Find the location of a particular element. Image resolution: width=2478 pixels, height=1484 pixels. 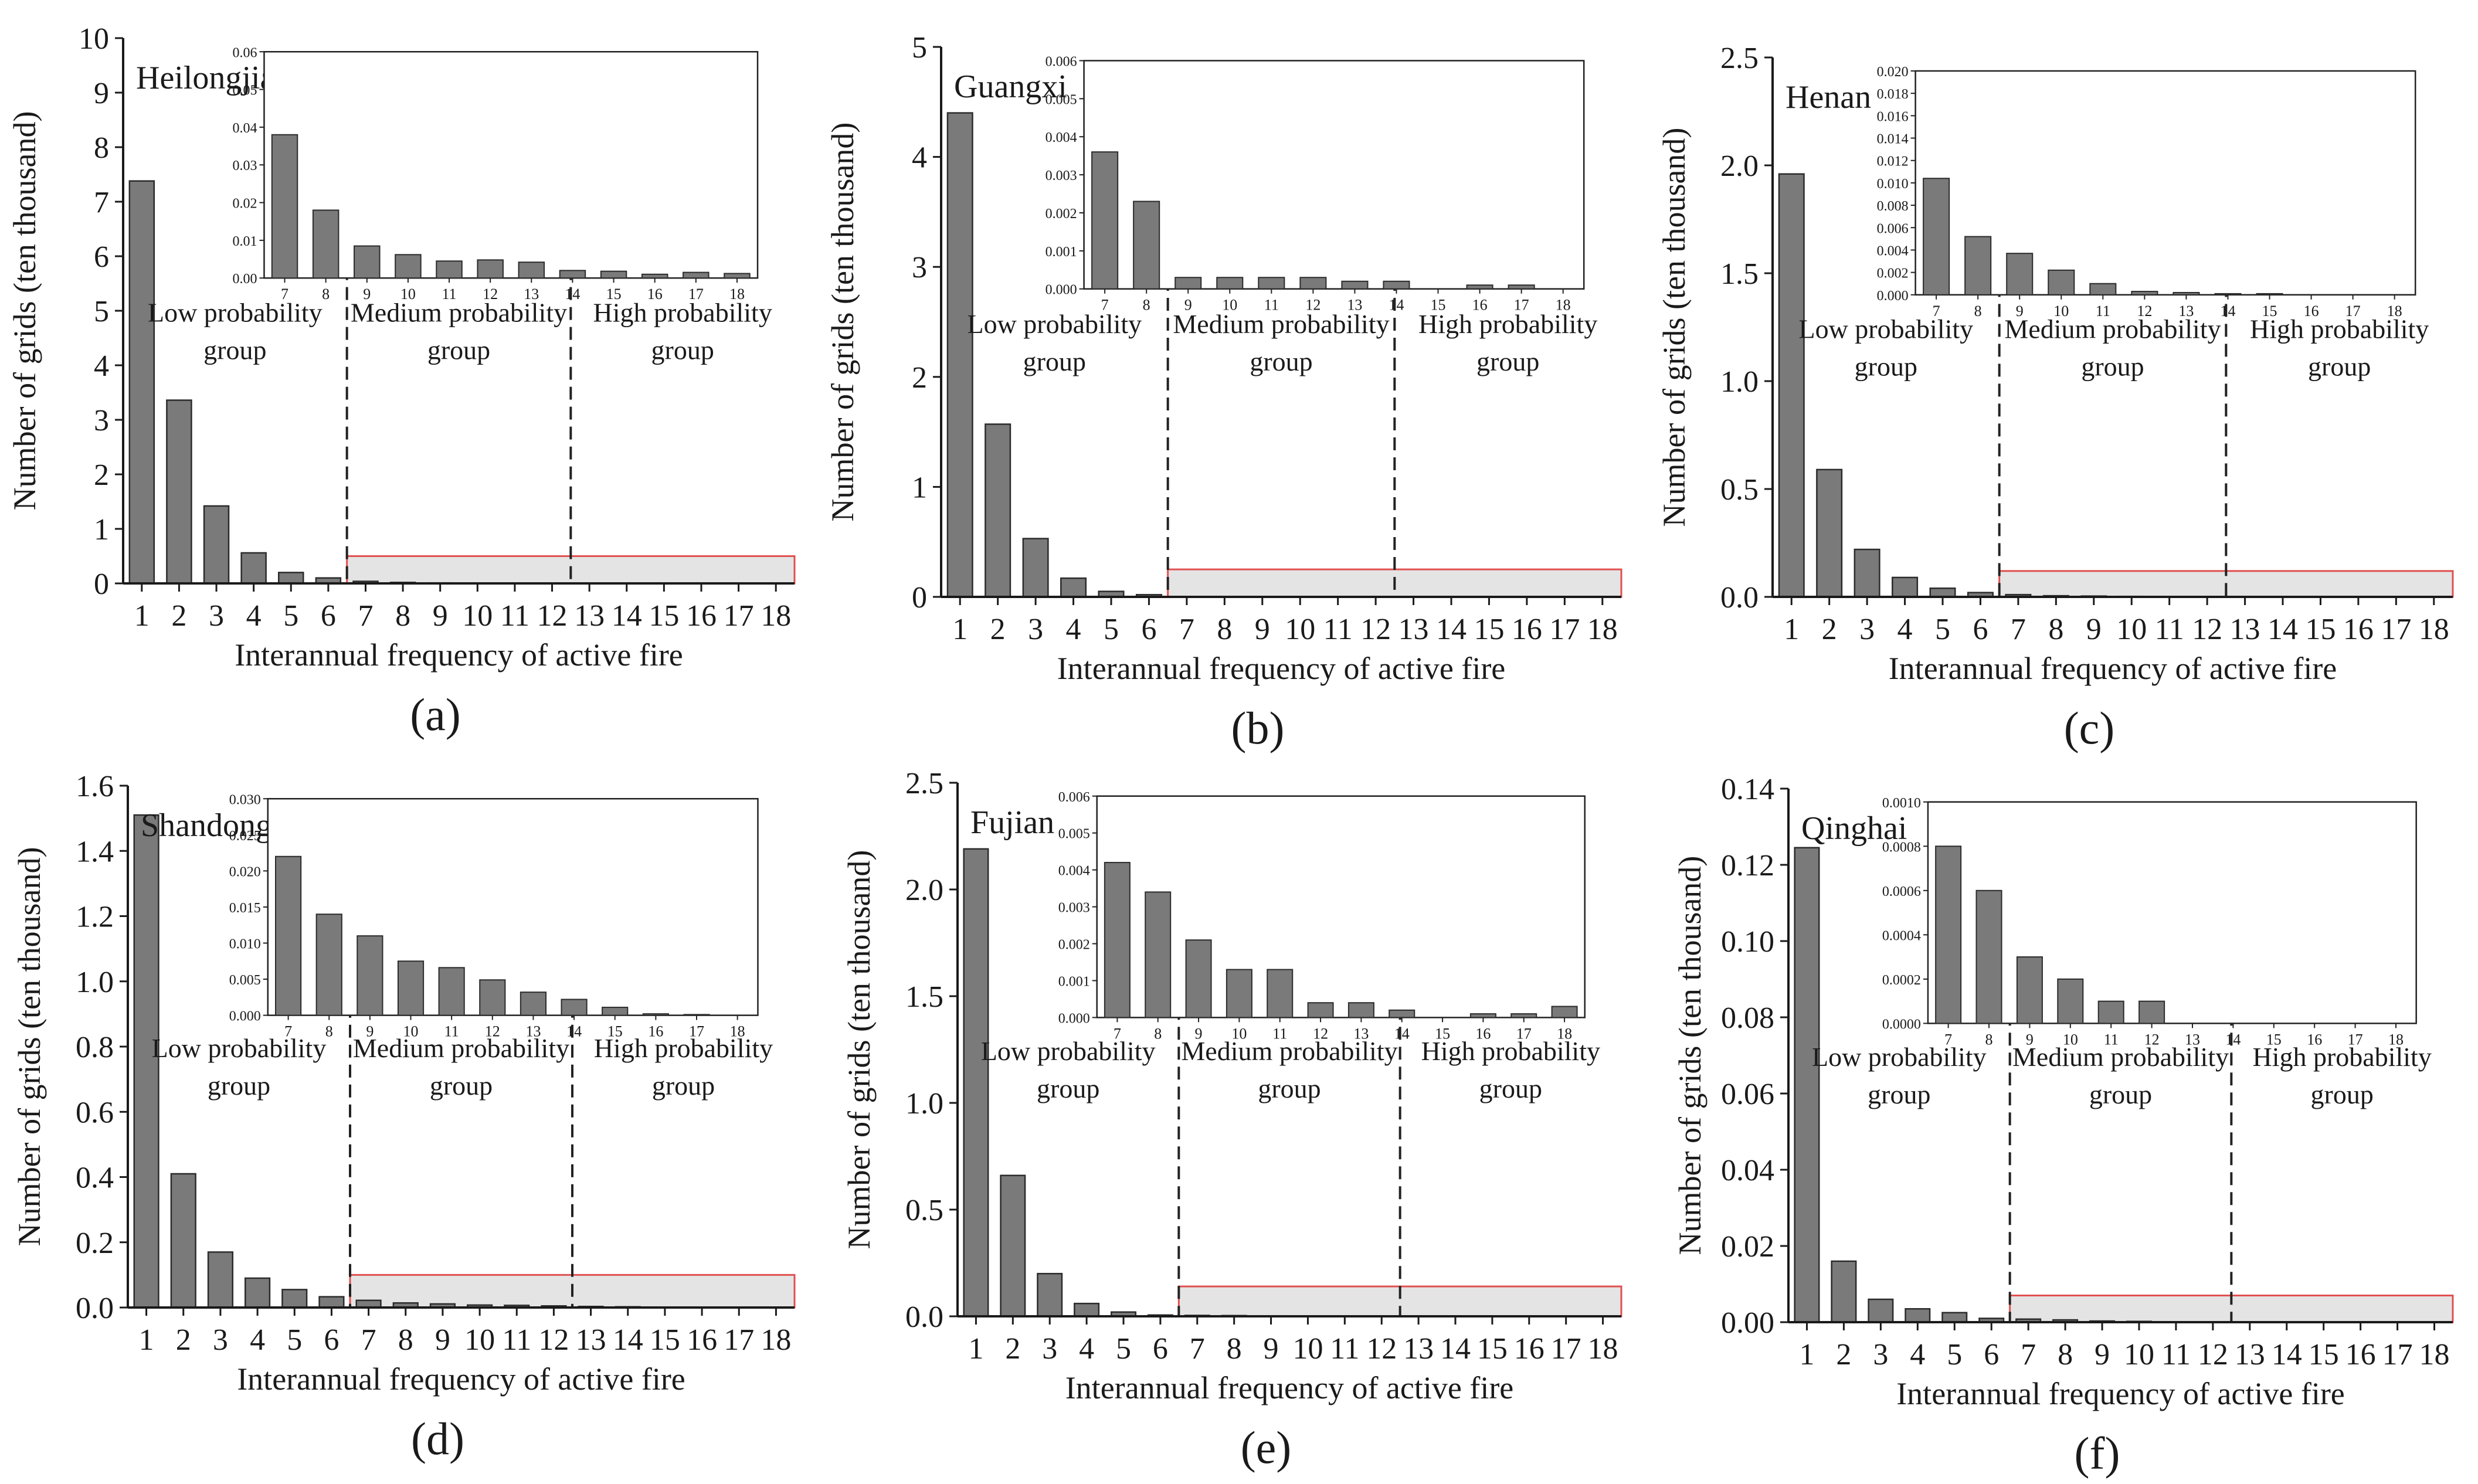

inset-y-tick-label: 0.014 is located at coordinates (1893, 140).